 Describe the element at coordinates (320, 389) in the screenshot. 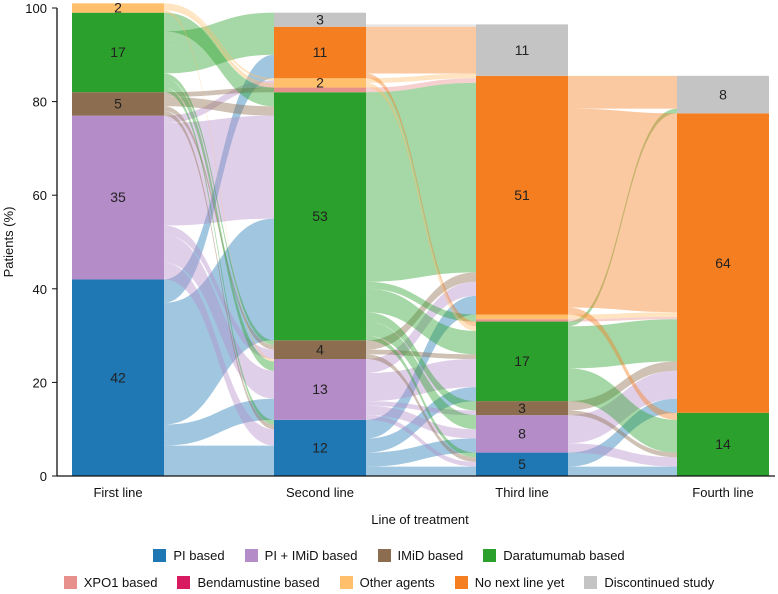

I see `bar-value-label: 13` at that location.